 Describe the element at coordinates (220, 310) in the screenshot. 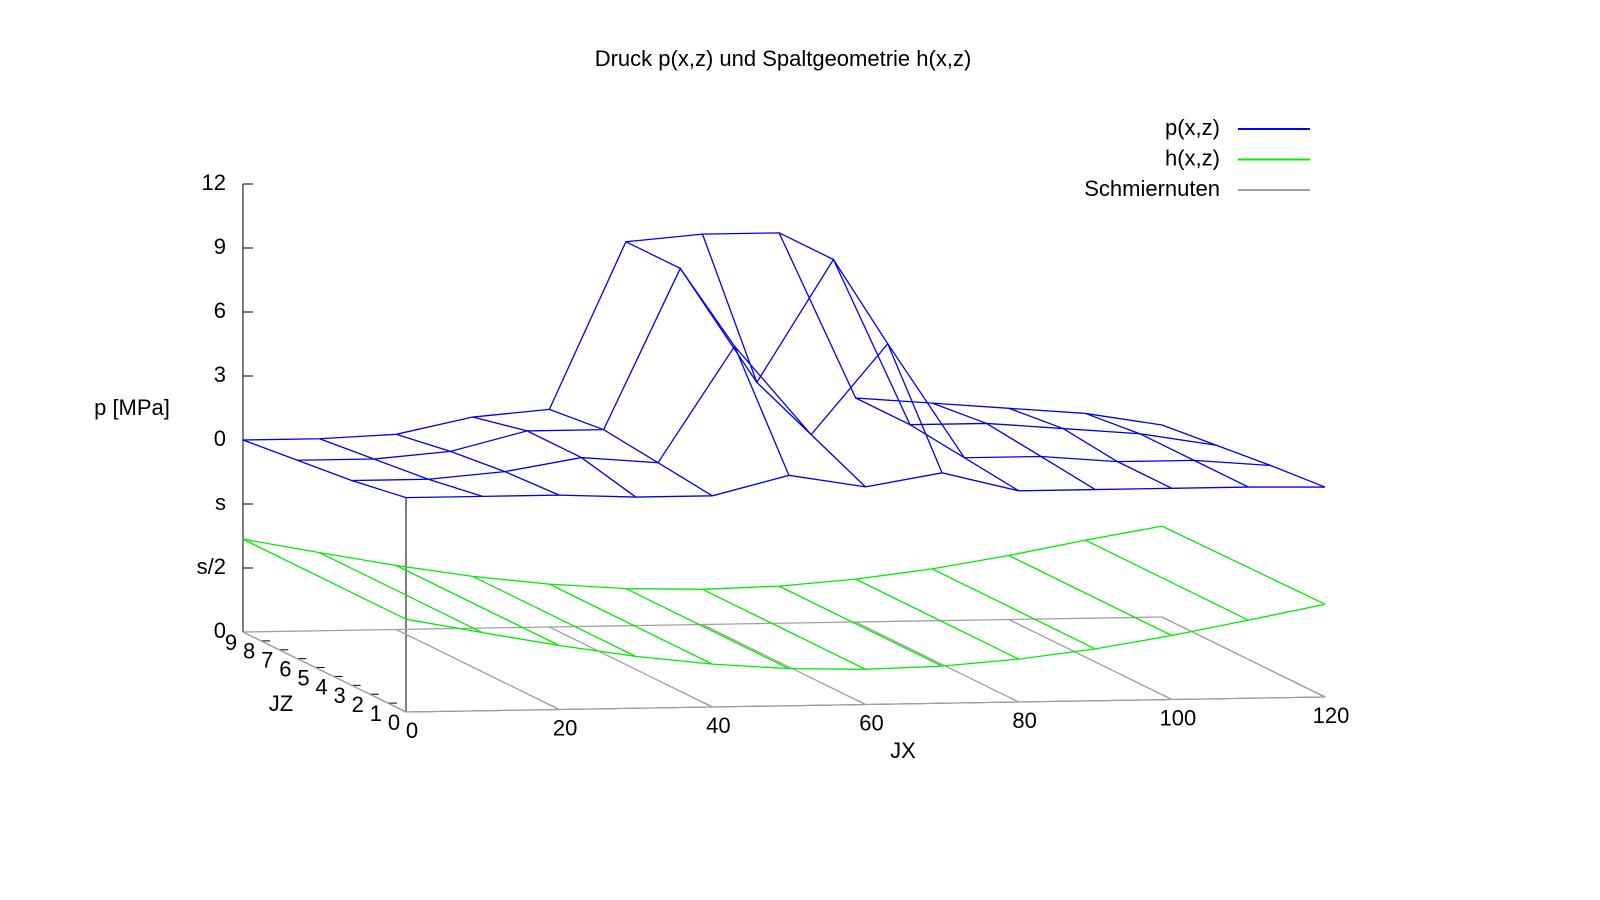

I see `y-tick-label: 6` at that location.